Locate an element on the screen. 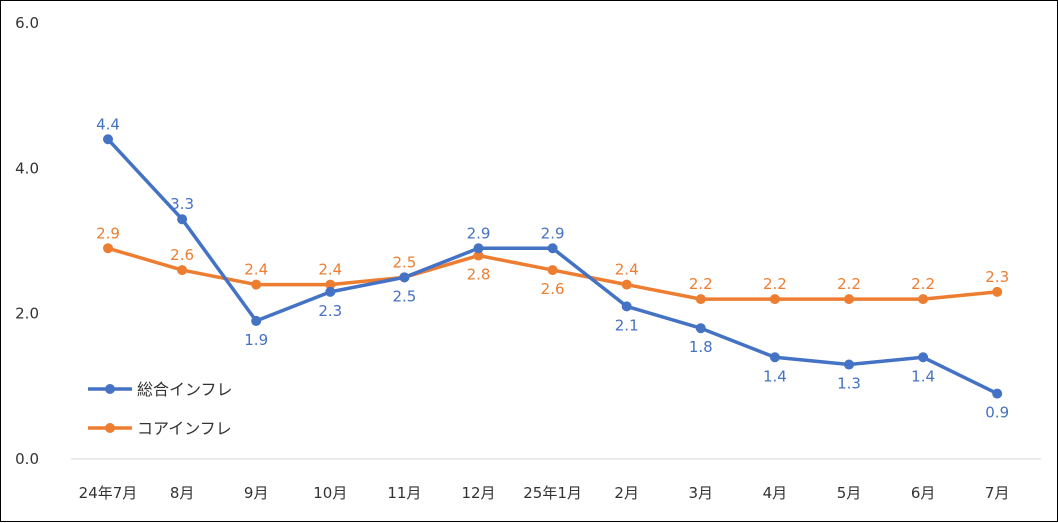  y-tick-label: 2.0 is located at coordinates (27, 314).